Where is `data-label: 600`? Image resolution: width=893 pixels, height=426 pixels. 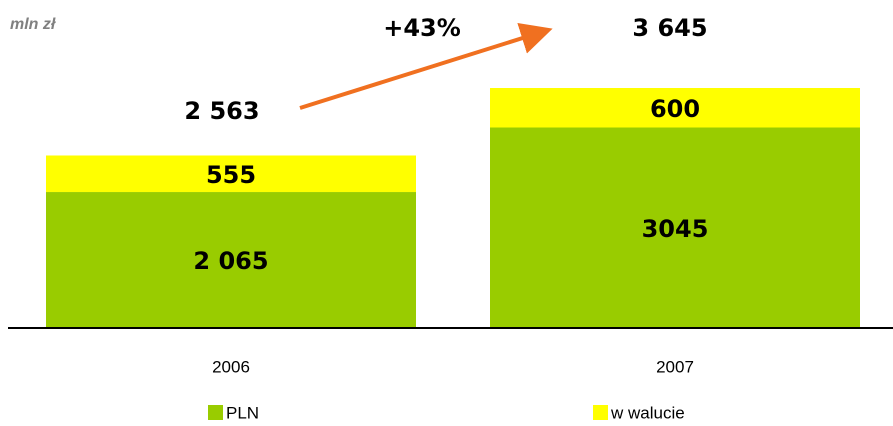
data-label: 600 is located at coordinates (675, 109).